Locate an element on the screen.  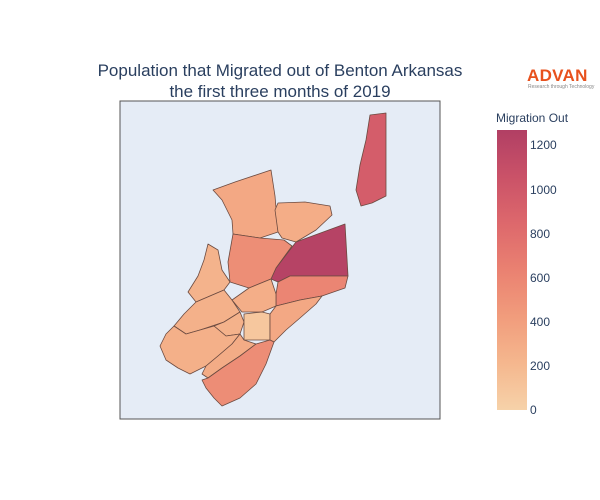
colorbar-tick-1000: 1000 is located at coordinates (543, 189).